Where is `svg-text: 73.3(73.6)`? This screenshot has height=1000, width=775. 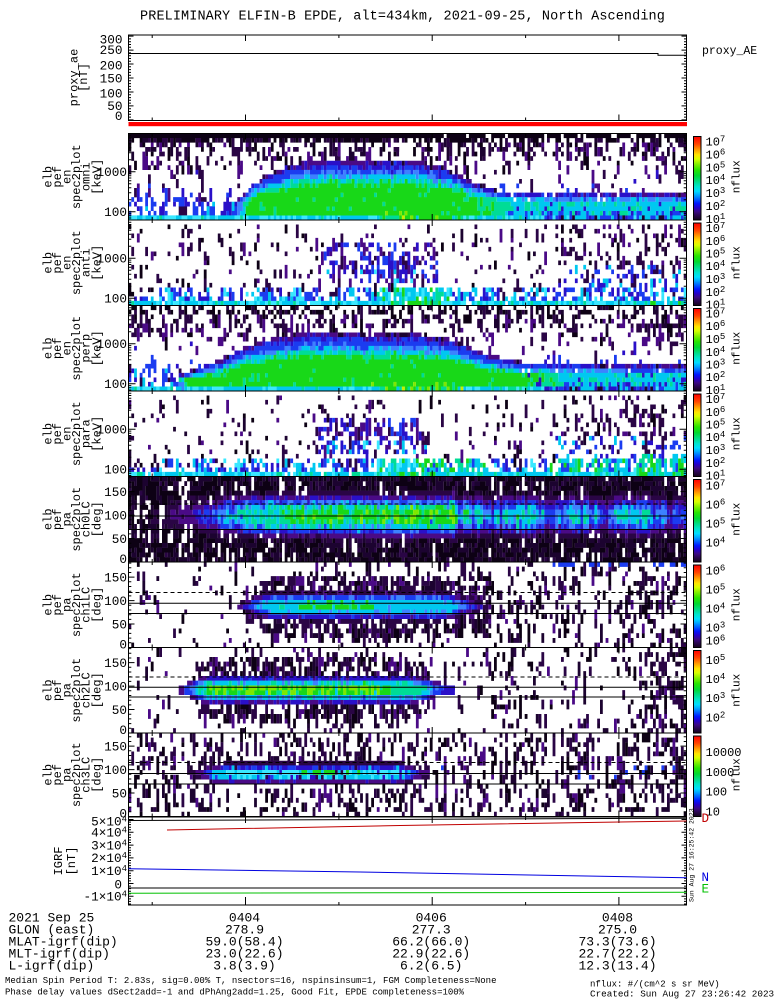 svg-text: 73.3(73.6) is located at coordinates (617, 942).